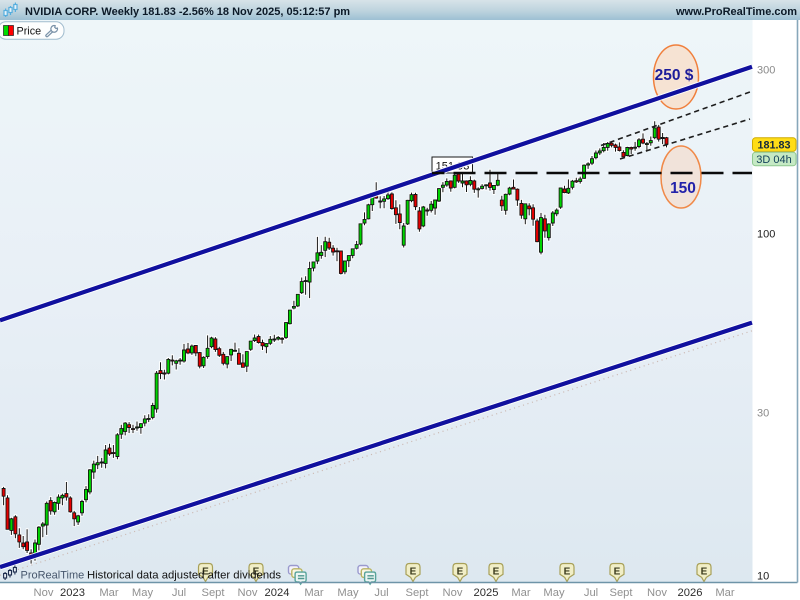  What do you see at coordinates (683, 188) in the screenshot?
I see `svg-text: 150` at bounding box center [683, 188].